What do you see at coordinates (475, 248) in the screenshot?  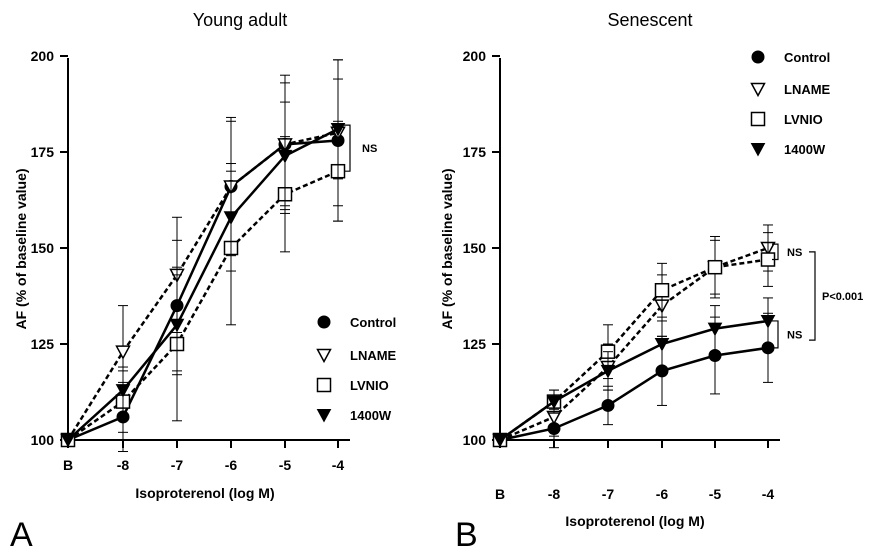 I see `panel-b-ytick-label: 150` at bounding box center [475, 248].